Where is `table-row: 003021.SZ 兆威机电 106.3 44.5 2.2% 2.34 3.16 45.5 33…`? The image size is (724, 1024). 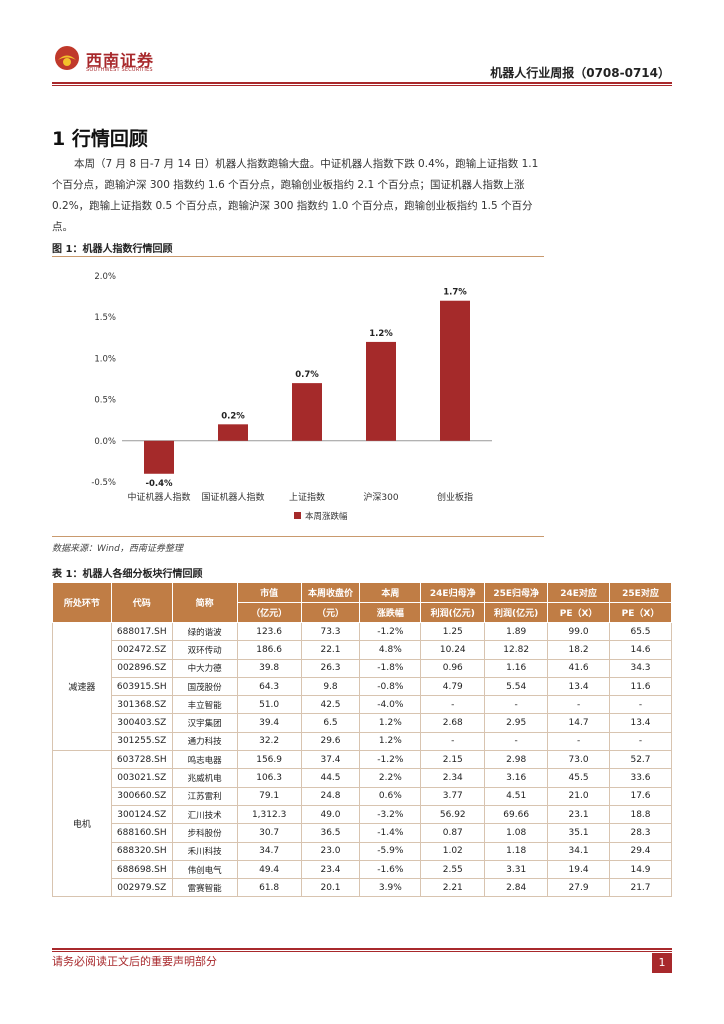
table-row: 003021.SZ 兆威机电 106.3 44.5 2.2% 2.34 3.16 45.5 33… is located at coordinates (362, 778).